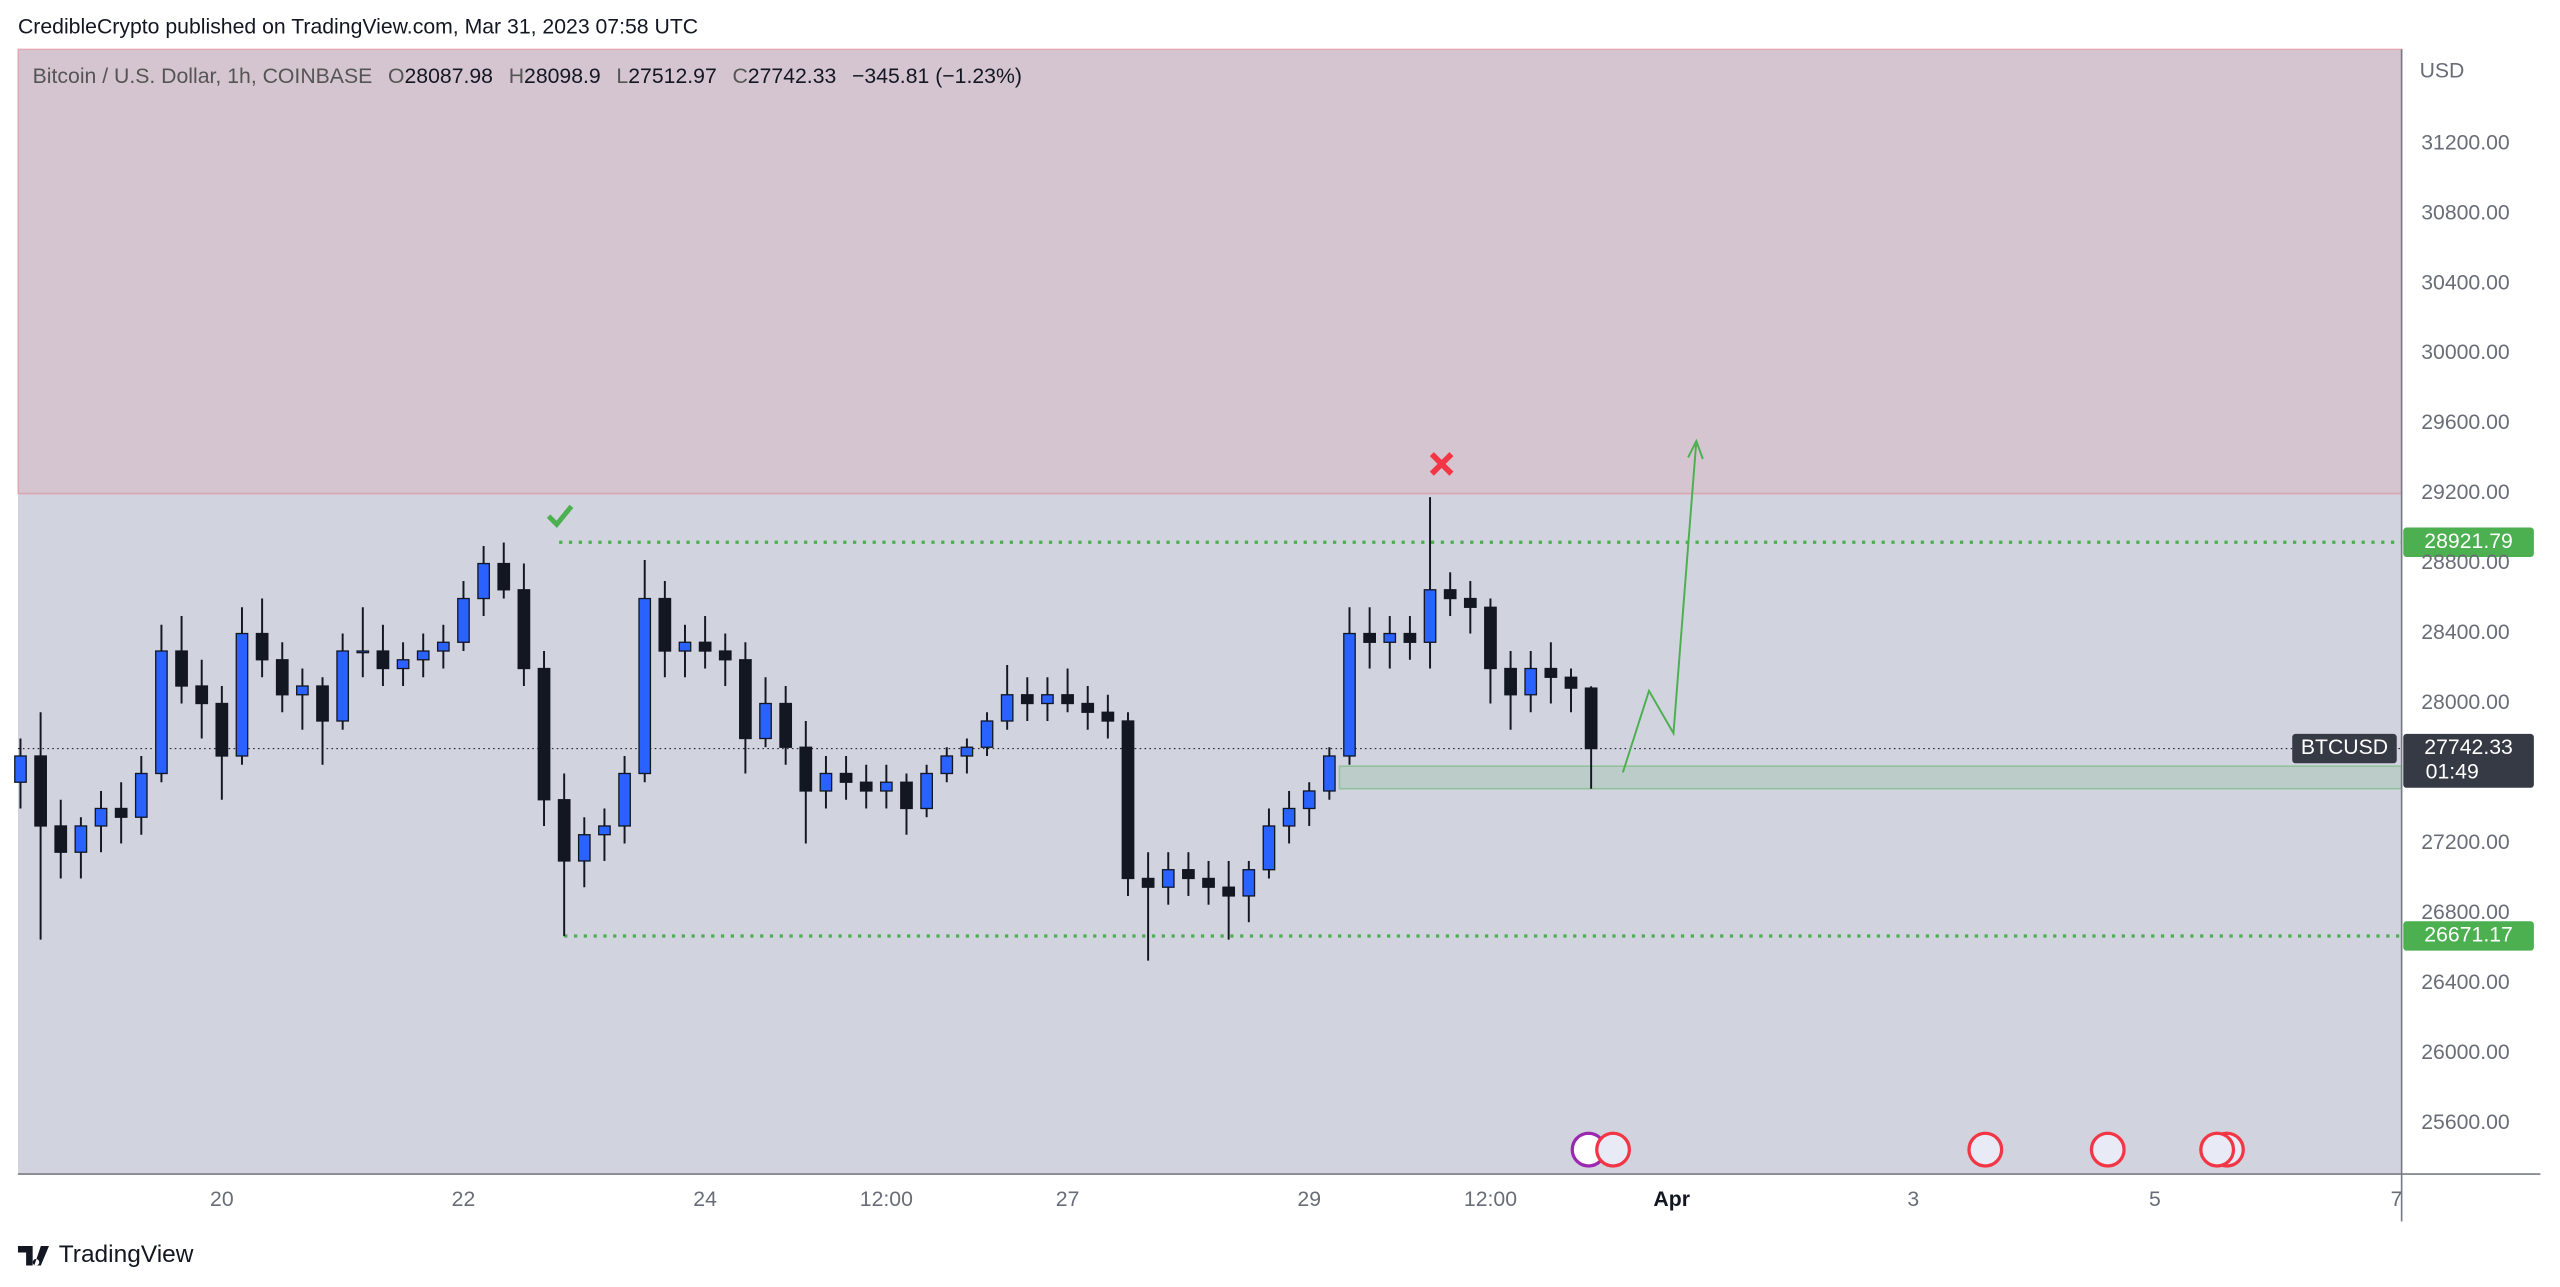  What do you see at coordinates (2465, 842) in the screenshot?
I see `y-tick-label: 27200.00` at bounding box center [2465, 842].